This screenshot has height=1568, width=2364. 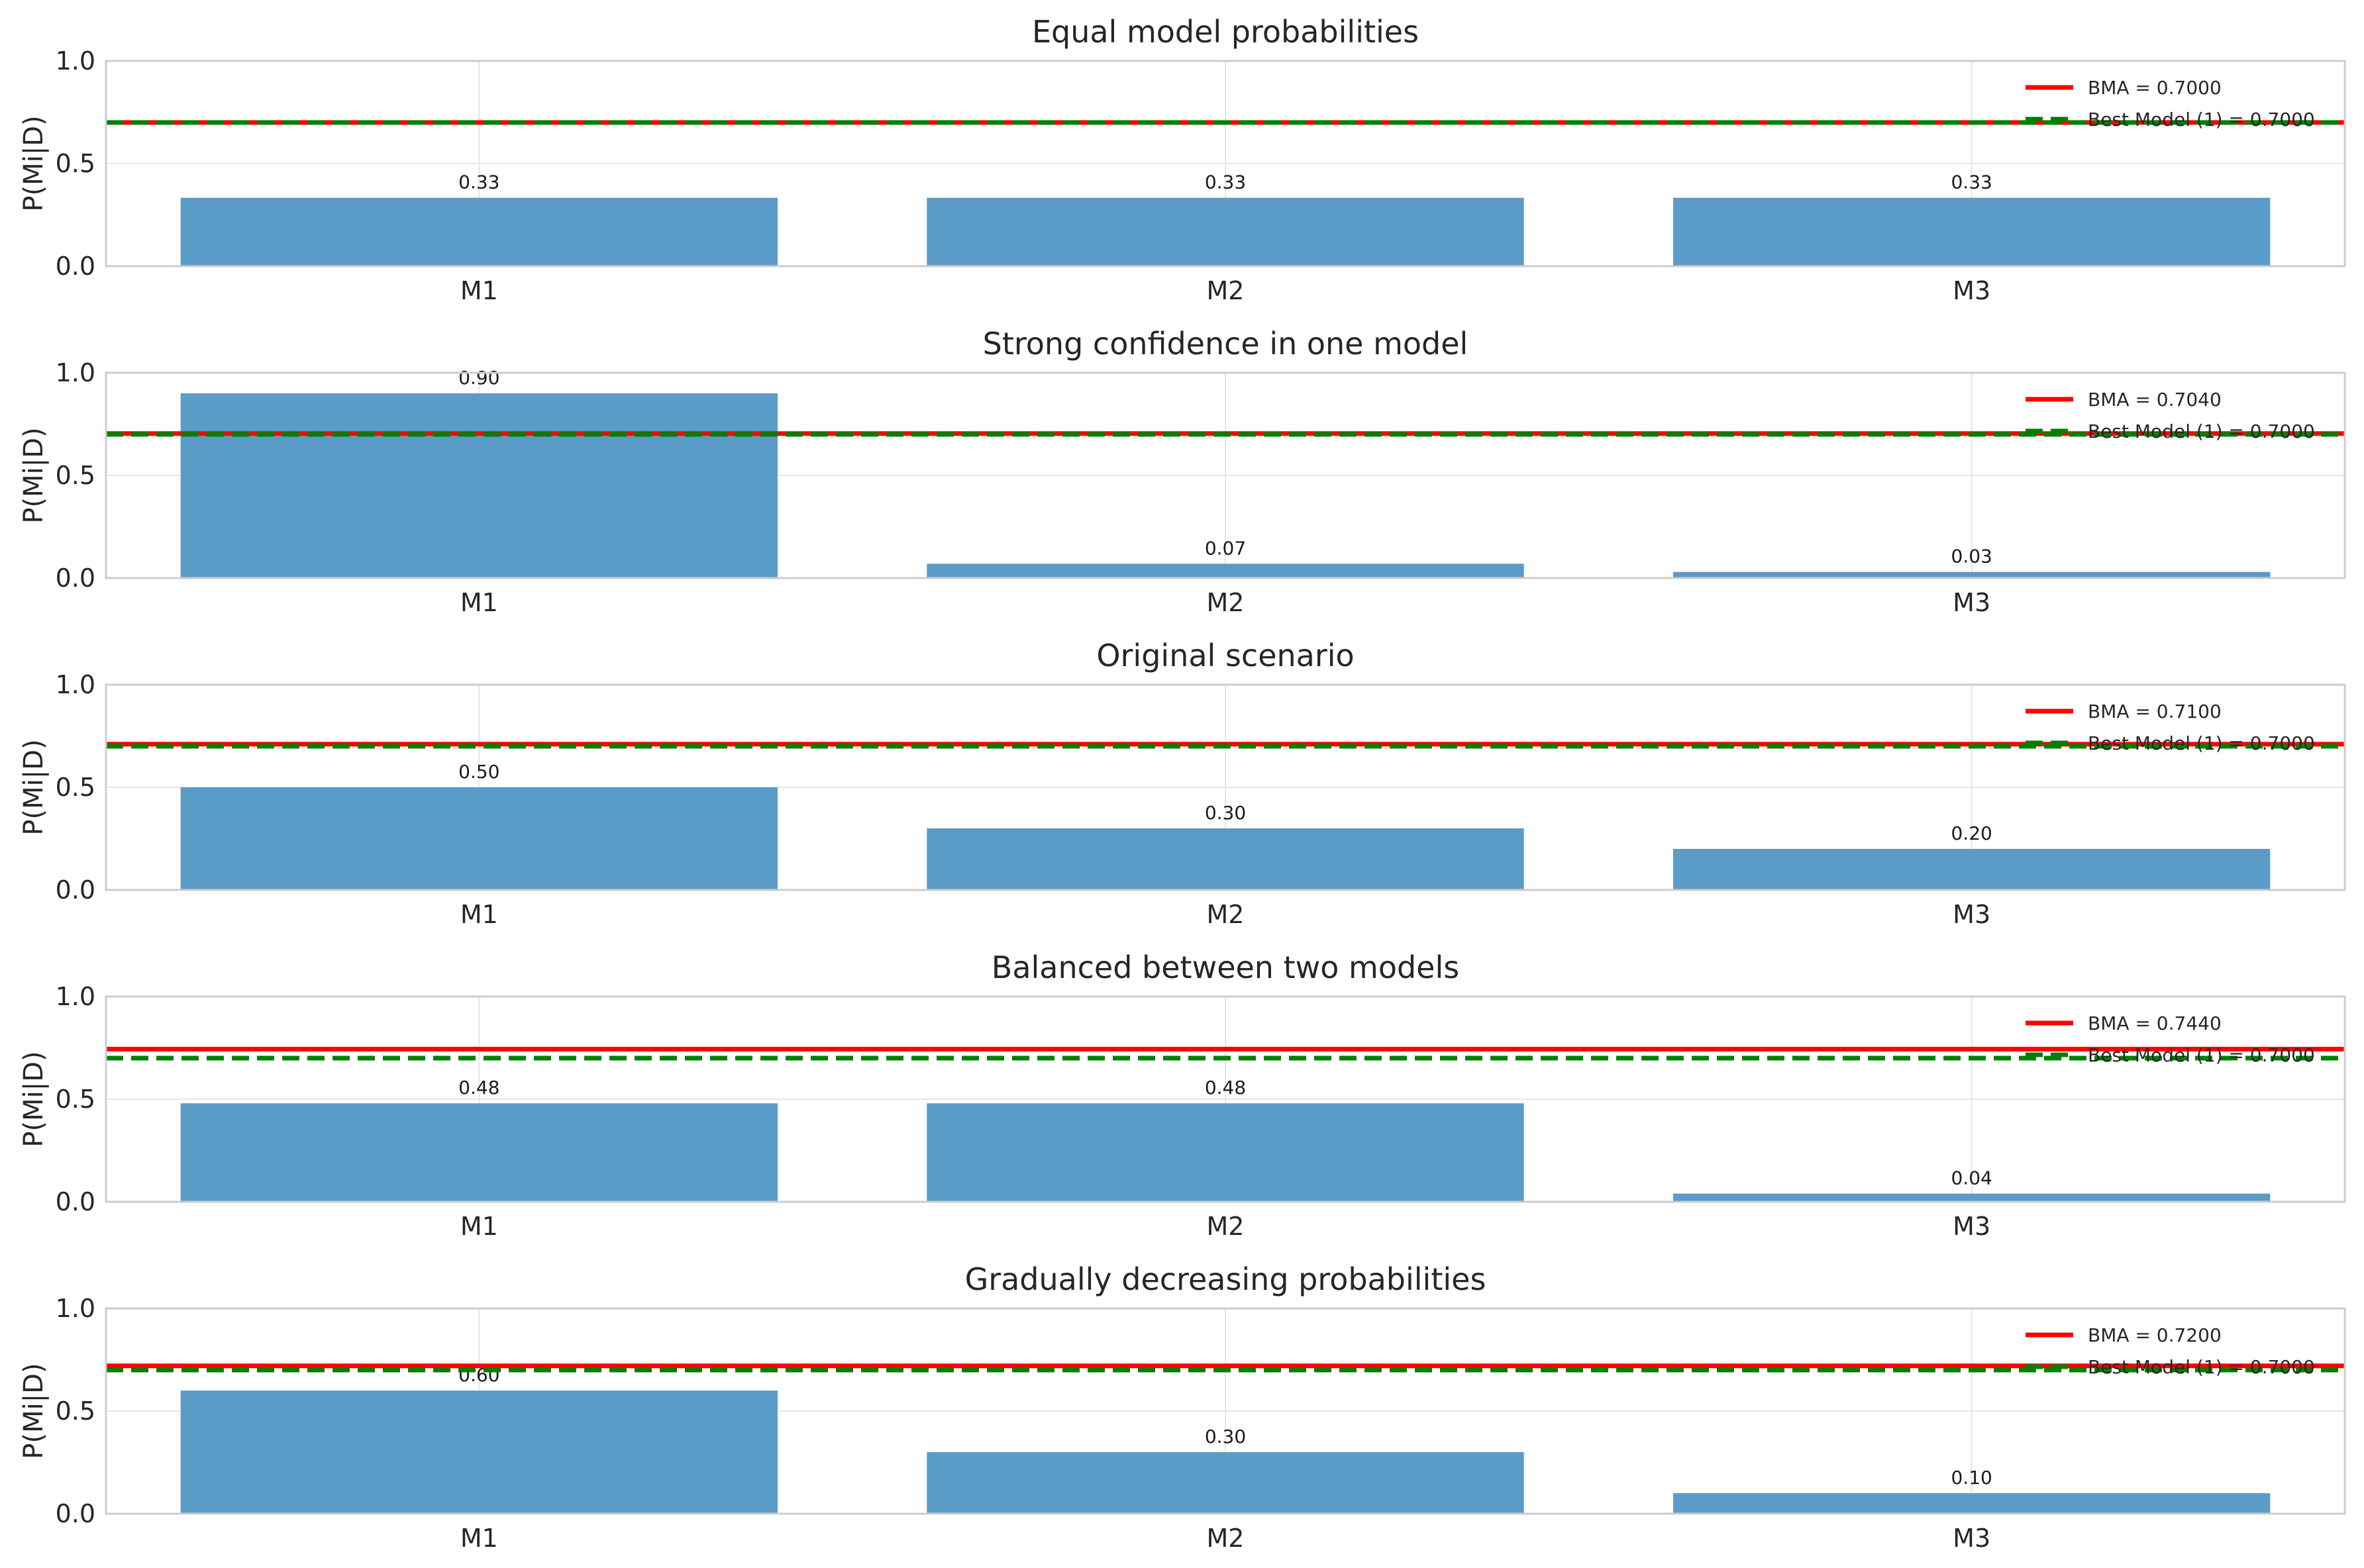 I want to click on bar-value-label: 0.20, so click(x=1972, y=833).